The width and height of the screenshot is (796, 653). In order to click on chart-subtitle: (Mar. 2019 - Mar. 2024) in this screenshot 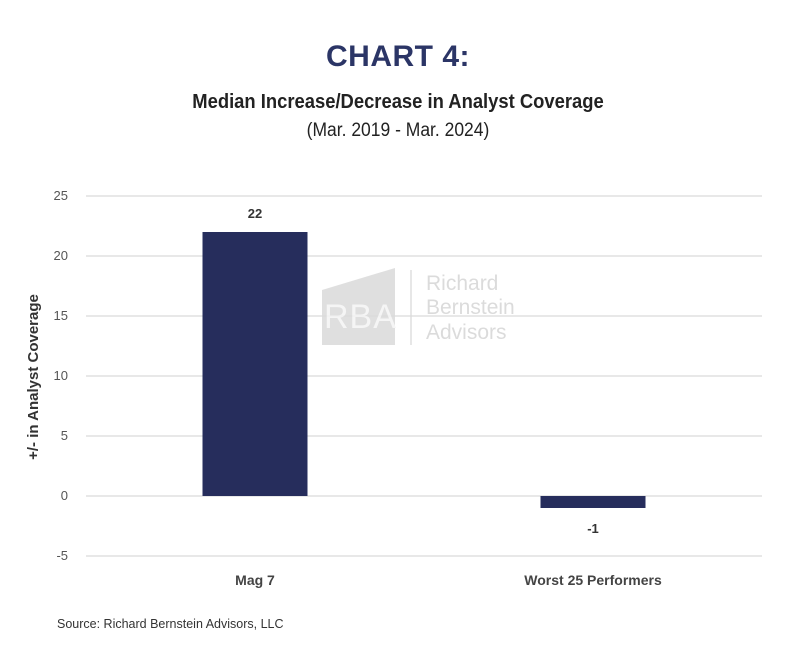, I will do `click(398, 130)`.